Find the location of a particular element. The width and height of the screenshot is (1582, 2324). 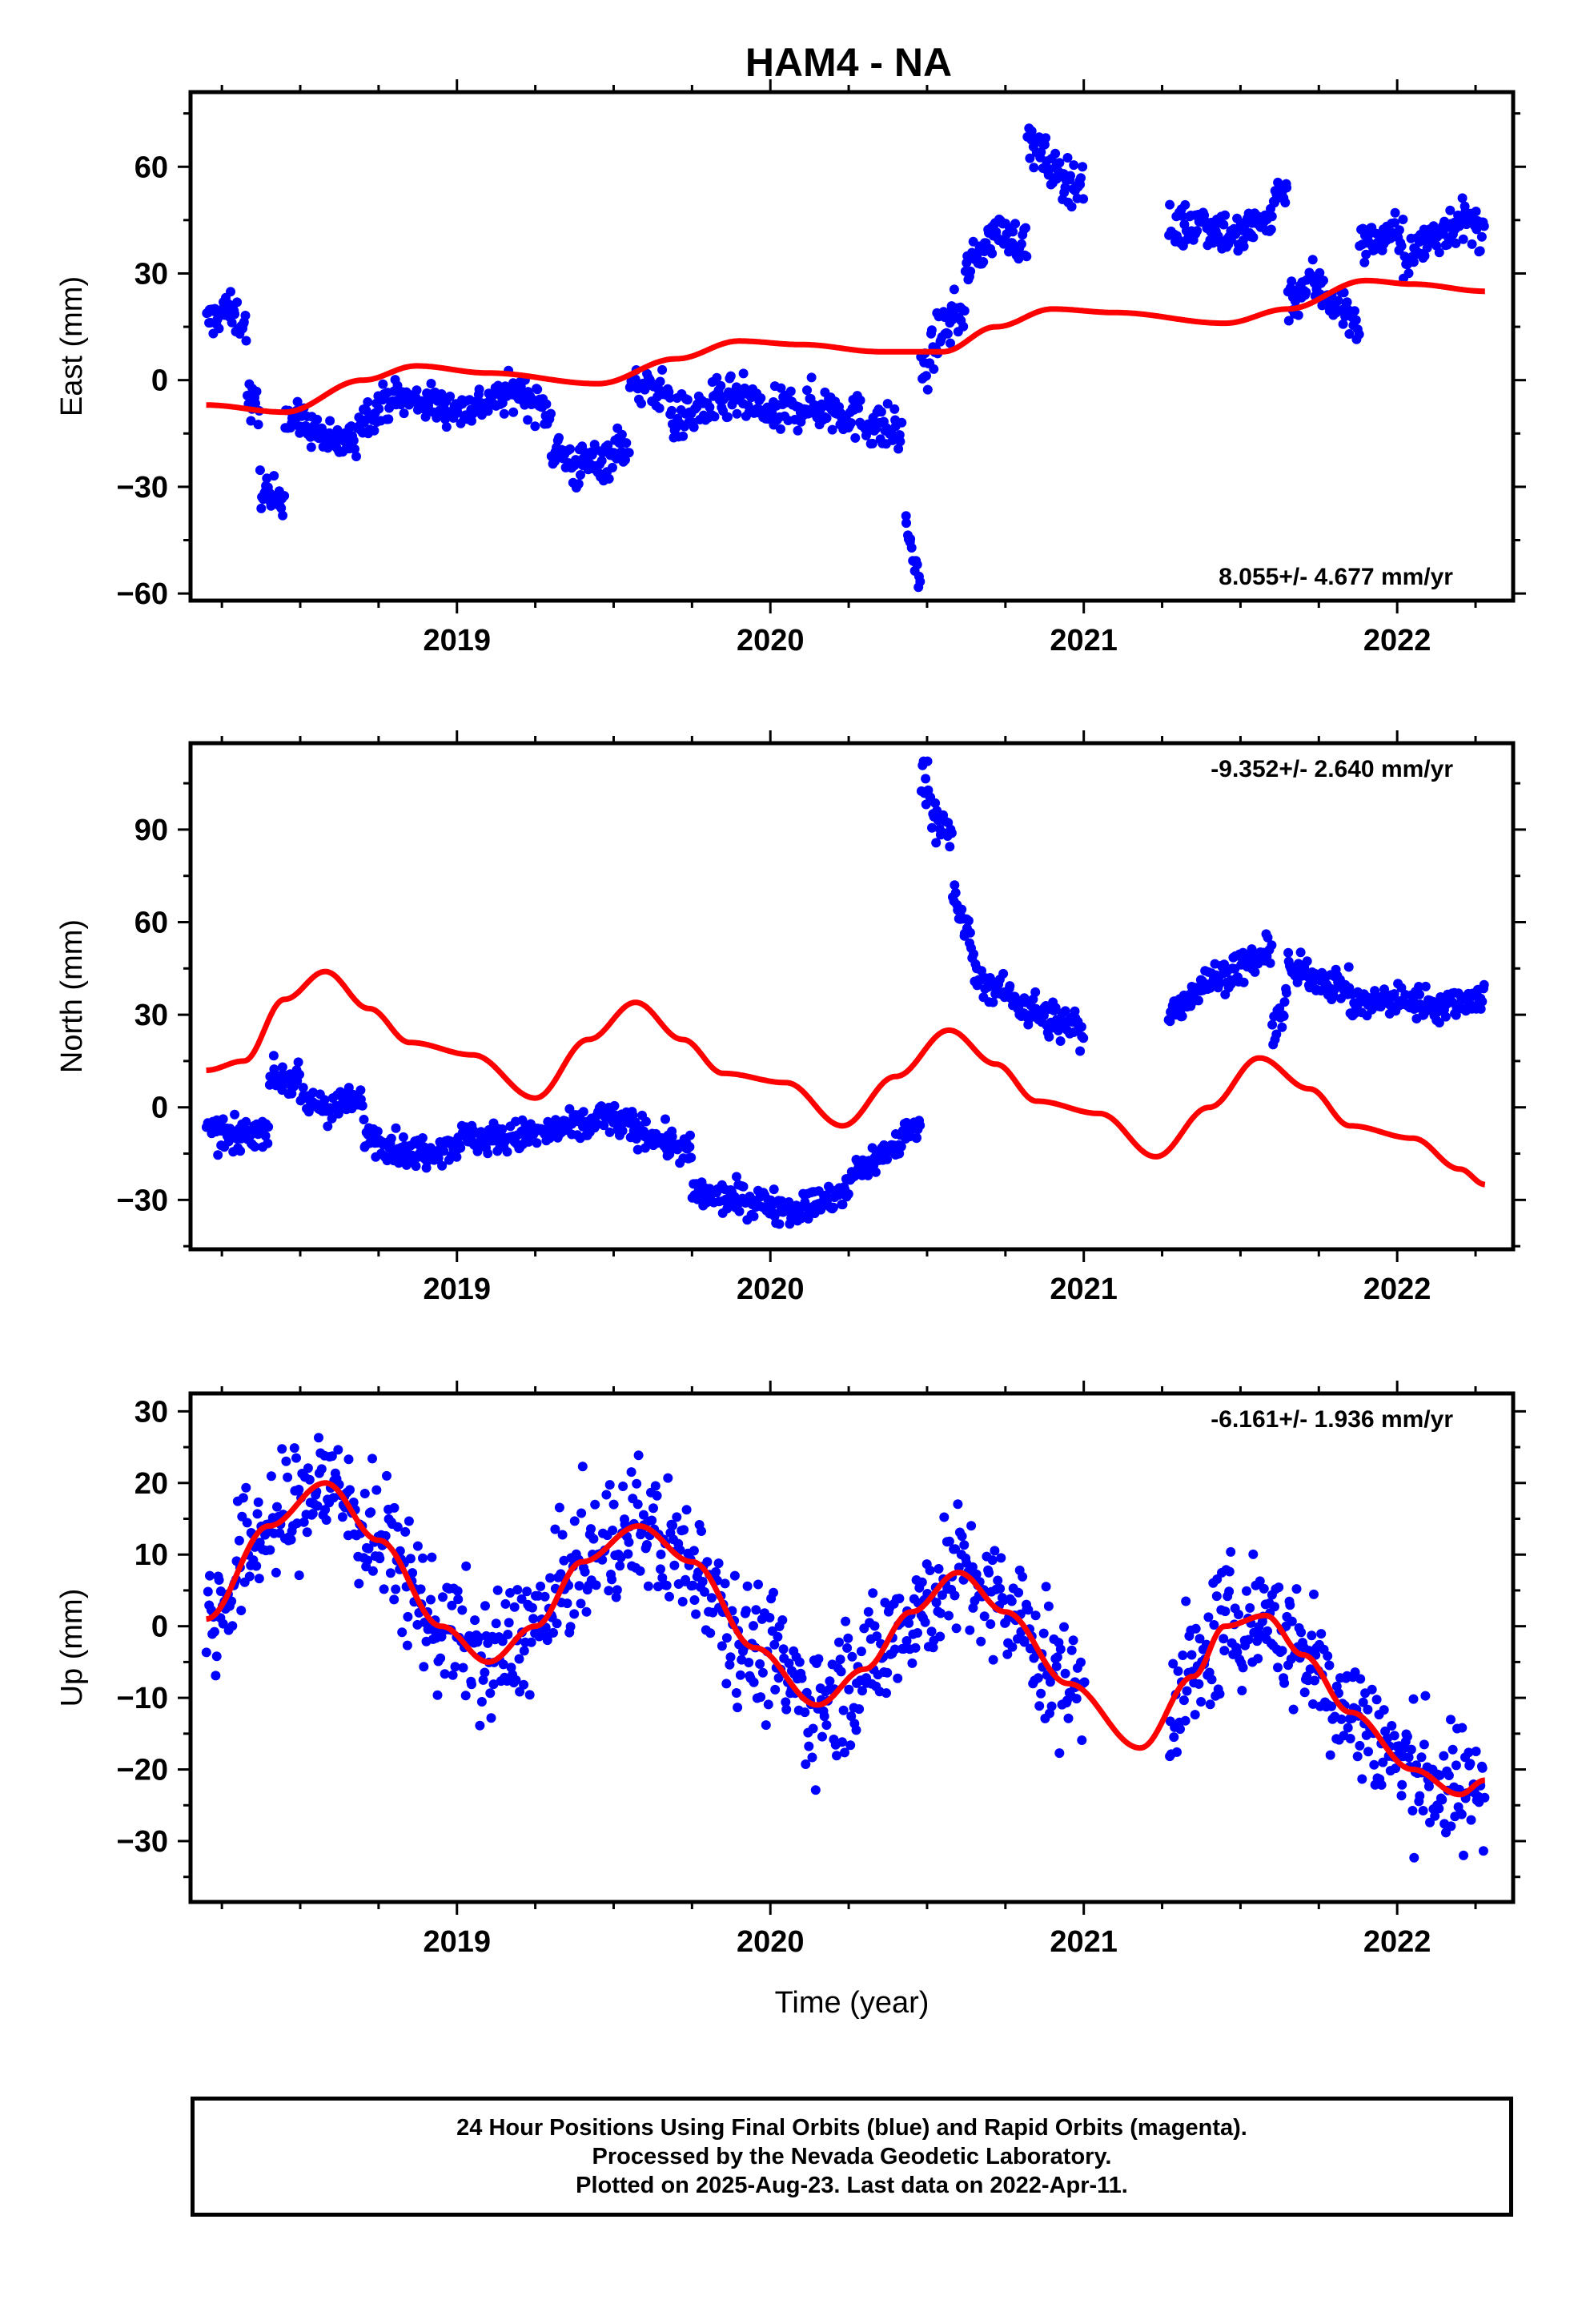

y-tick-label: 30 is located at coordinates (151, 274).